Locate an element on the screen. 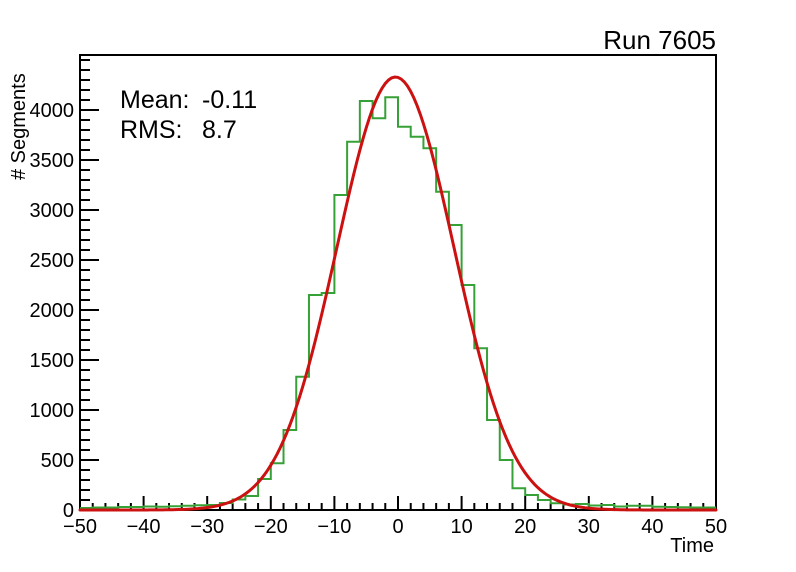 This screenshot has width=796, height=572. stats-mean-value: -0.11 is located at coordinates (230, 100).